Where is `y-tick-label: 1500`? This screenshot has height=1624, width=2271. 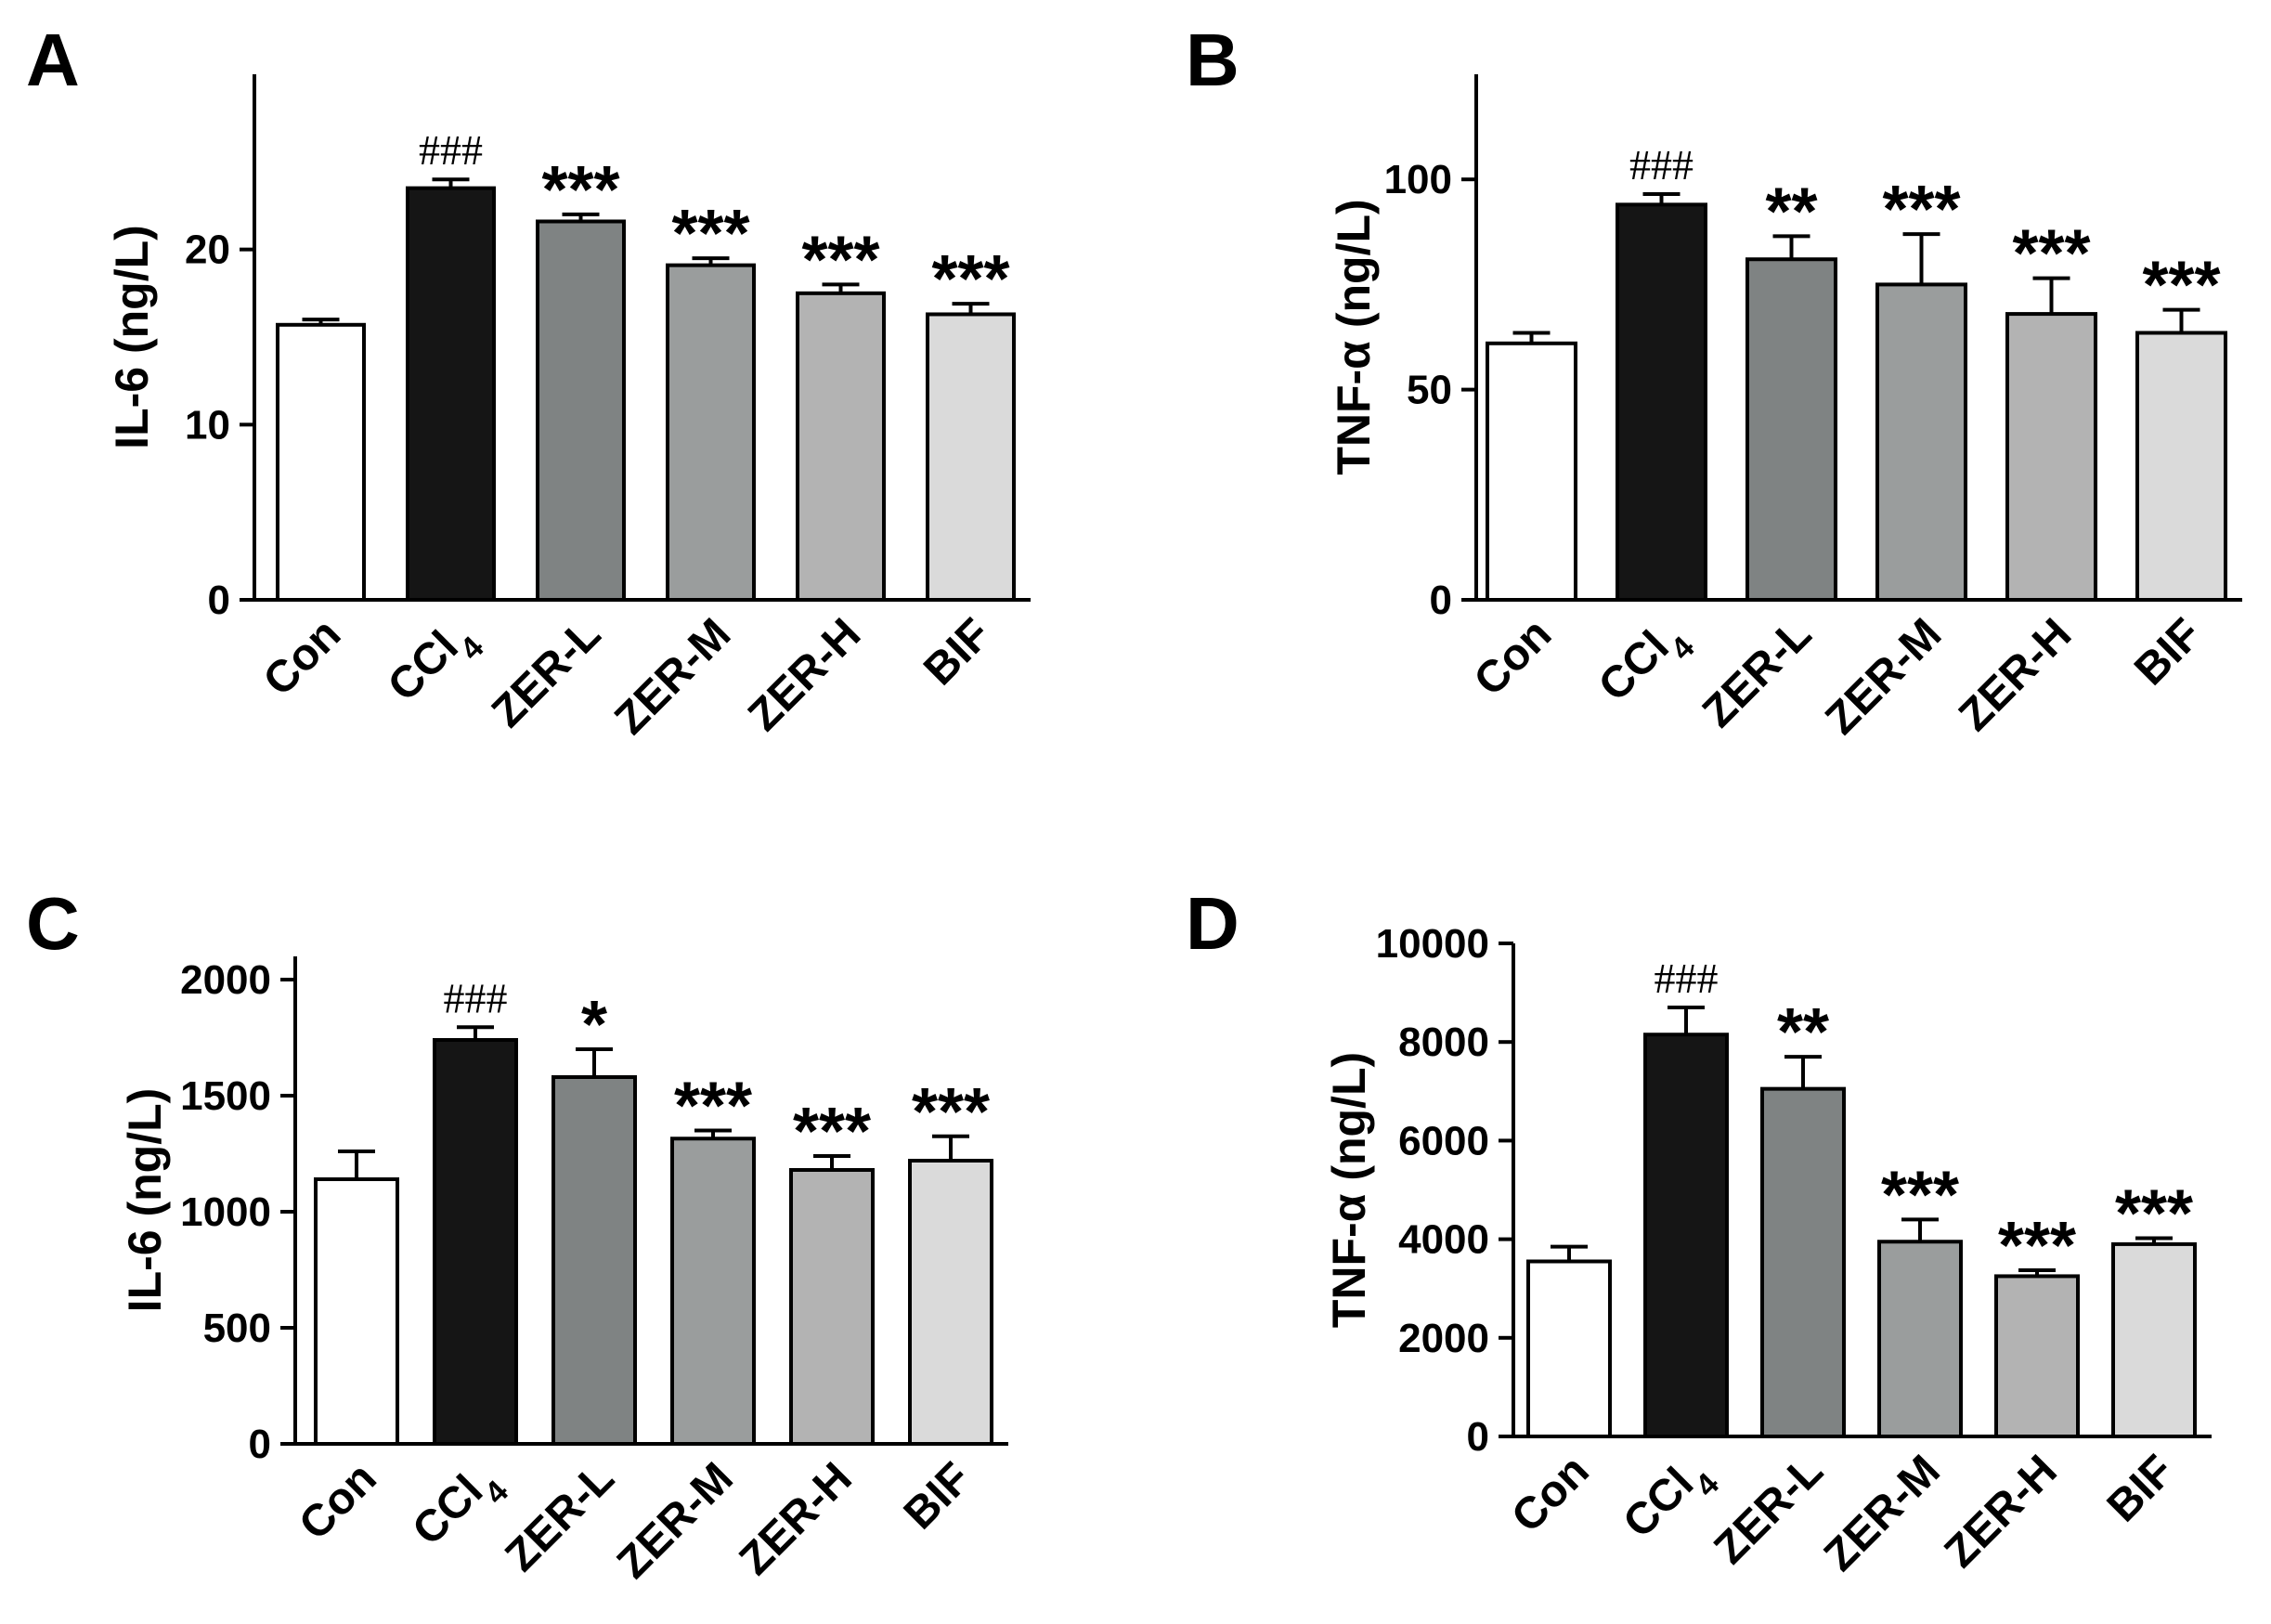
y-tick-label: 1500 is located at coordinates (226, 1096).